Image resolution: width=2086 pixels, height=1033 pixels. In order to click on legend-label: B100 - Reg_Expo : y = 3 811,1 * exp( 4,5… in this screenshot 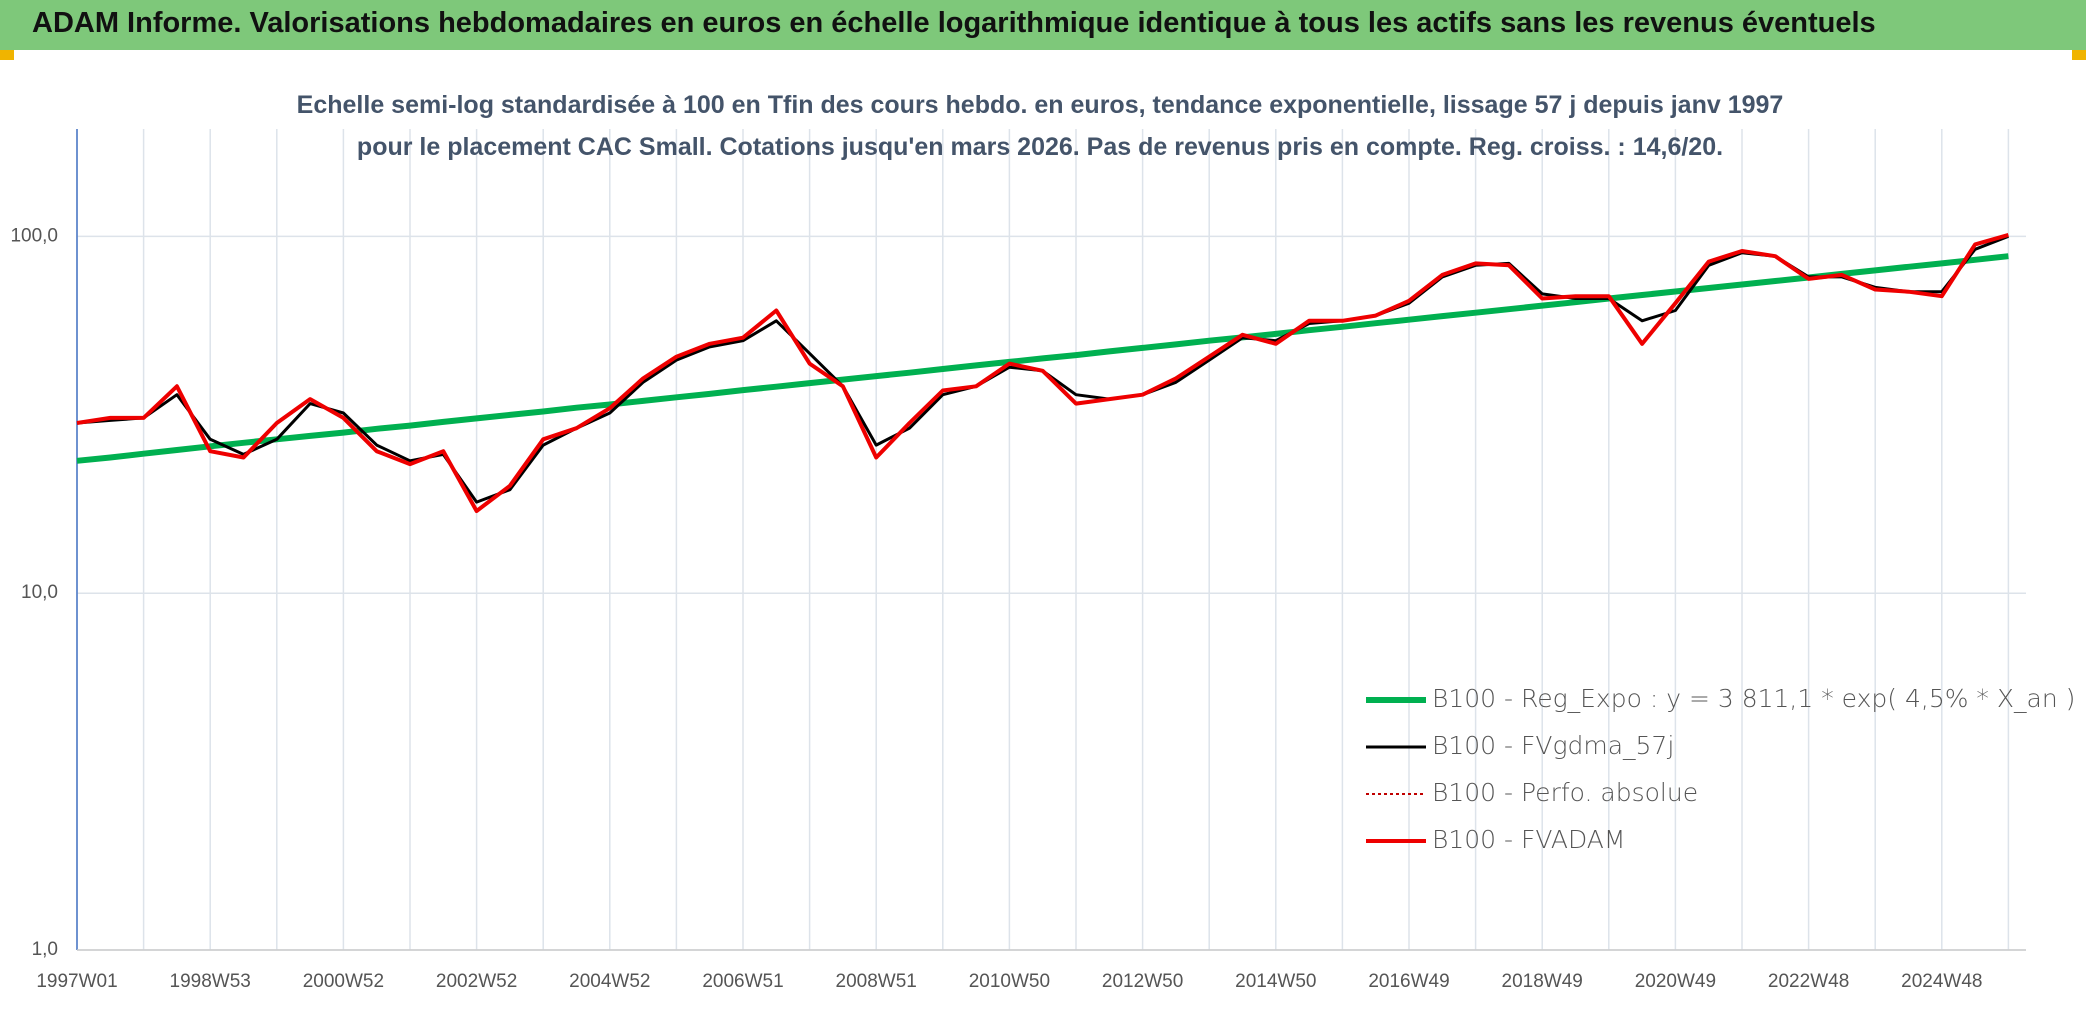, I will do `click(1753, 698)`.